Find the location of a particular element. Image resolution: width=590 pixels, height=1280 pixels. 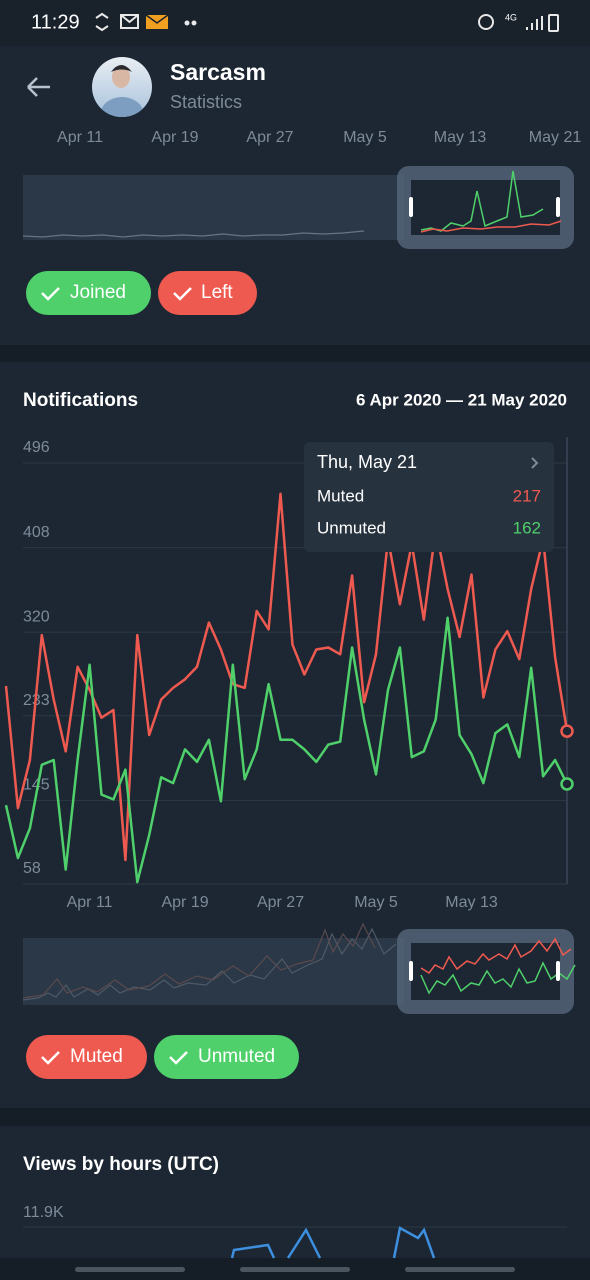

status-icons is located at coordinates (327, 22).